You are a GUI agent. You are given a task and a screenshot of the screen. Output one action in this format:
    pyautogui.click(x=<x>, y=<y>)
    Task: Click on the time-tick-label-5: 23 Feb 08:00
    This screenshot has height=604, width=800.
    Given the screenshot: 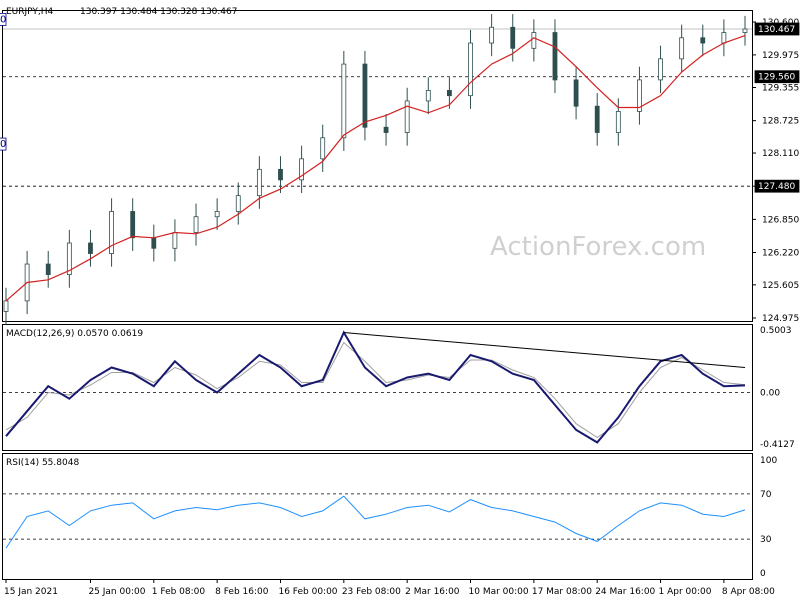 What is the action you would take?
    pyautogui.click(x=371, y=592)
    